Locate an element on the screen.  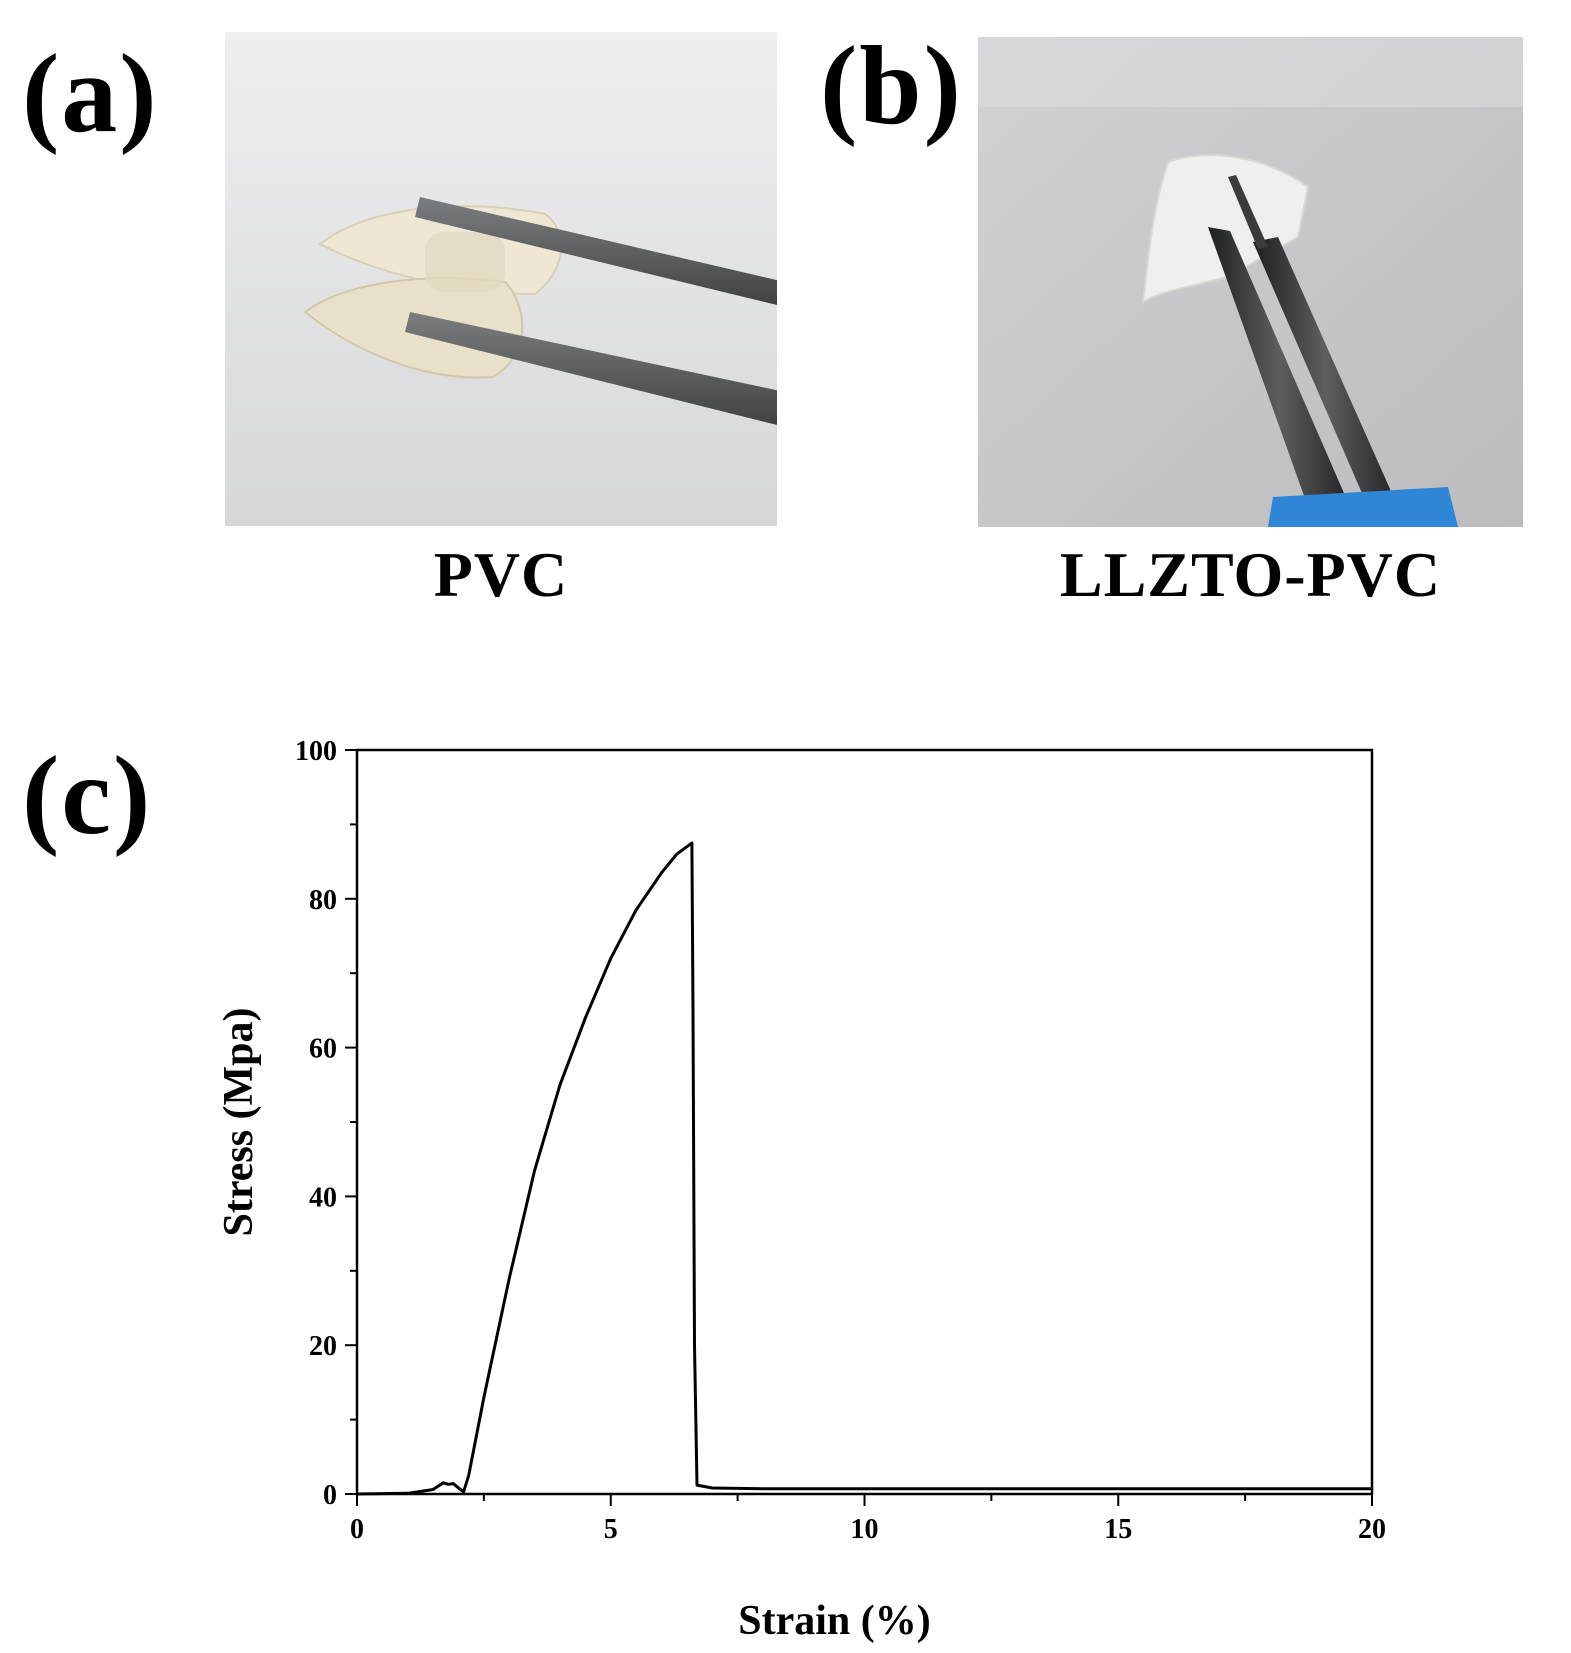
y-tick-label: 80 is located at coordinates (323, 900).